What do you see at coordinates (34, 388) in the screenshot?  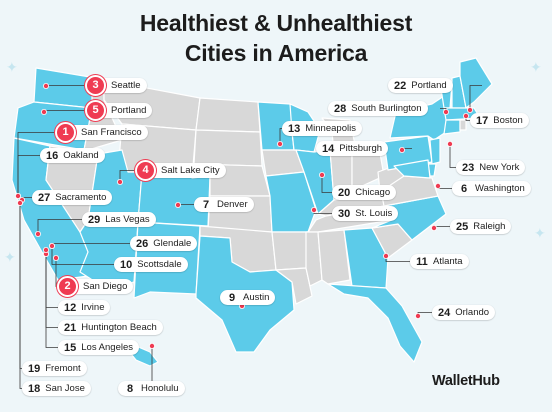 I see `city-rank: 18` at bounding box center [34, 388].